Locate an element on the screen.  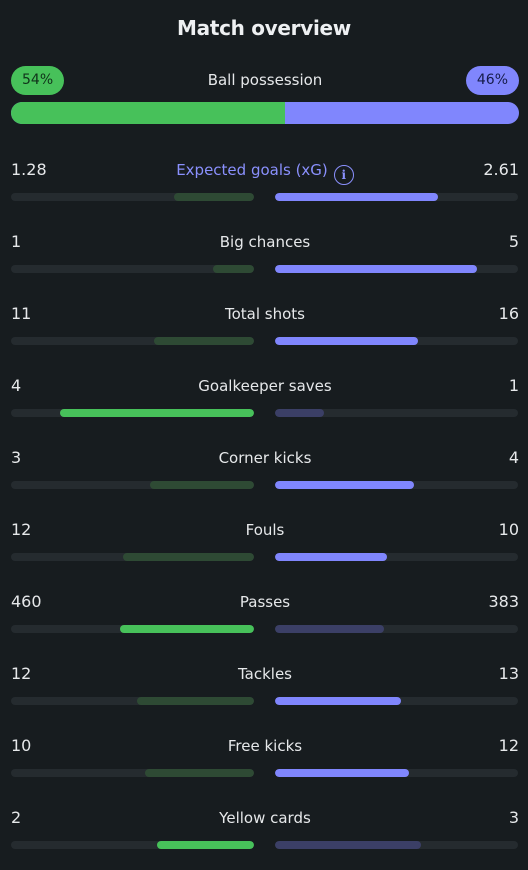
possession-bar is located at coordinates (265, 113).